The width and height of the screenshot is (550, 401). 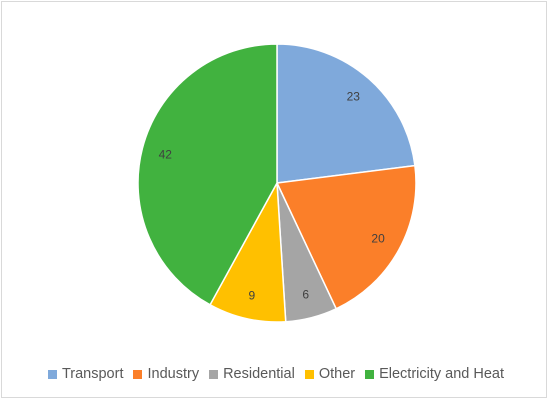 I want to click on legend-label-transport: Transport, so click(x=92, y=374).